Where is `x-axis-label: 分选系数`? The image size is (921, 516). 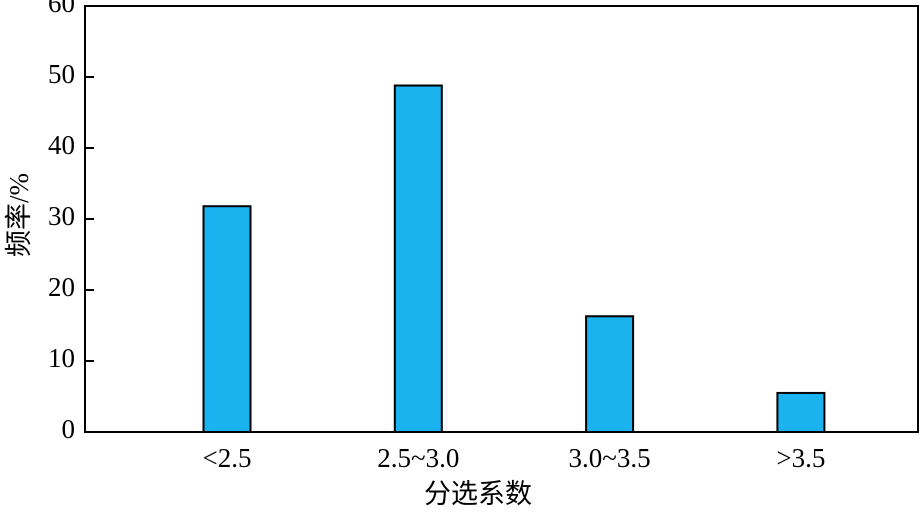
x-axis-label: 分选系数 is located at coordinates (478, 494).